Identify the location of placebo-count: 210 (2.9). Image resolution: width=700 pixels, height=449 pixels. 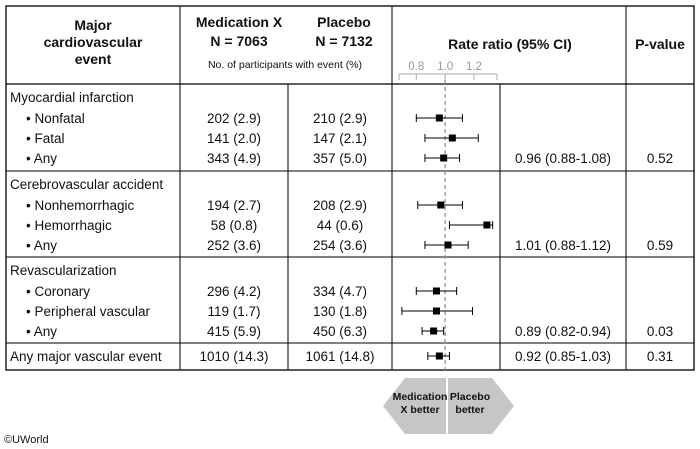
(340, 118).